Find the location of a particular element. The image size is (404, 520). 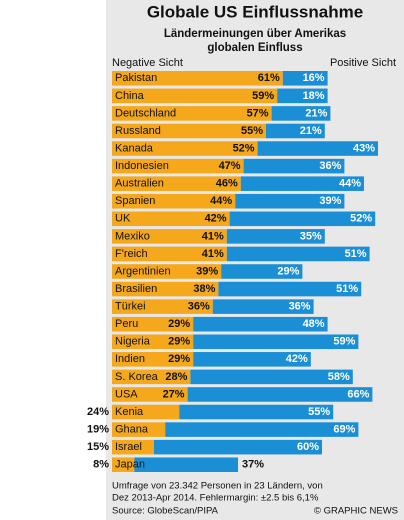

category-label: Kenia is located at coordinates (129, 412).